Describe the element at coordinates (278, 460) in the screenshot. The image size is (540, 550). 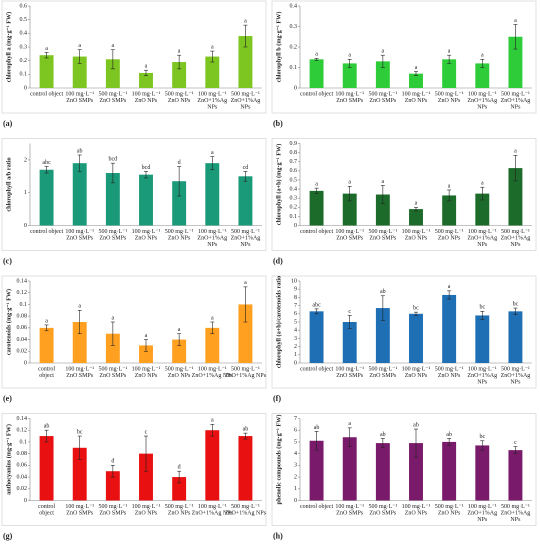
I see `y-axis-label: phenolic compounds (mg·g⁻¹ FW)` at that location.